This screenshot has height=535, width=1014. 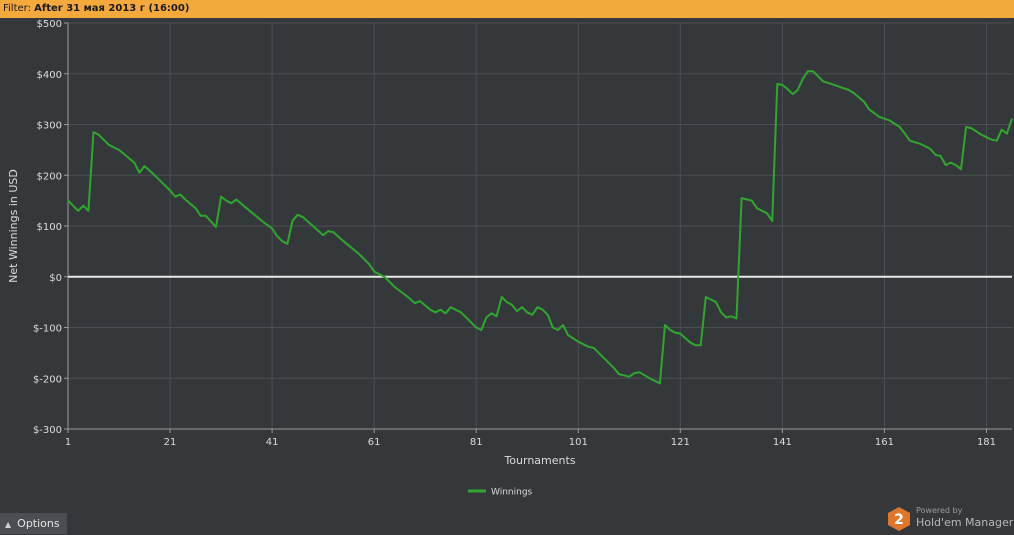 What do you see at coordinates (965, 522) in the screenshot?
I see `product-name: Hold'em Manager` at bounding box center [965, 522].